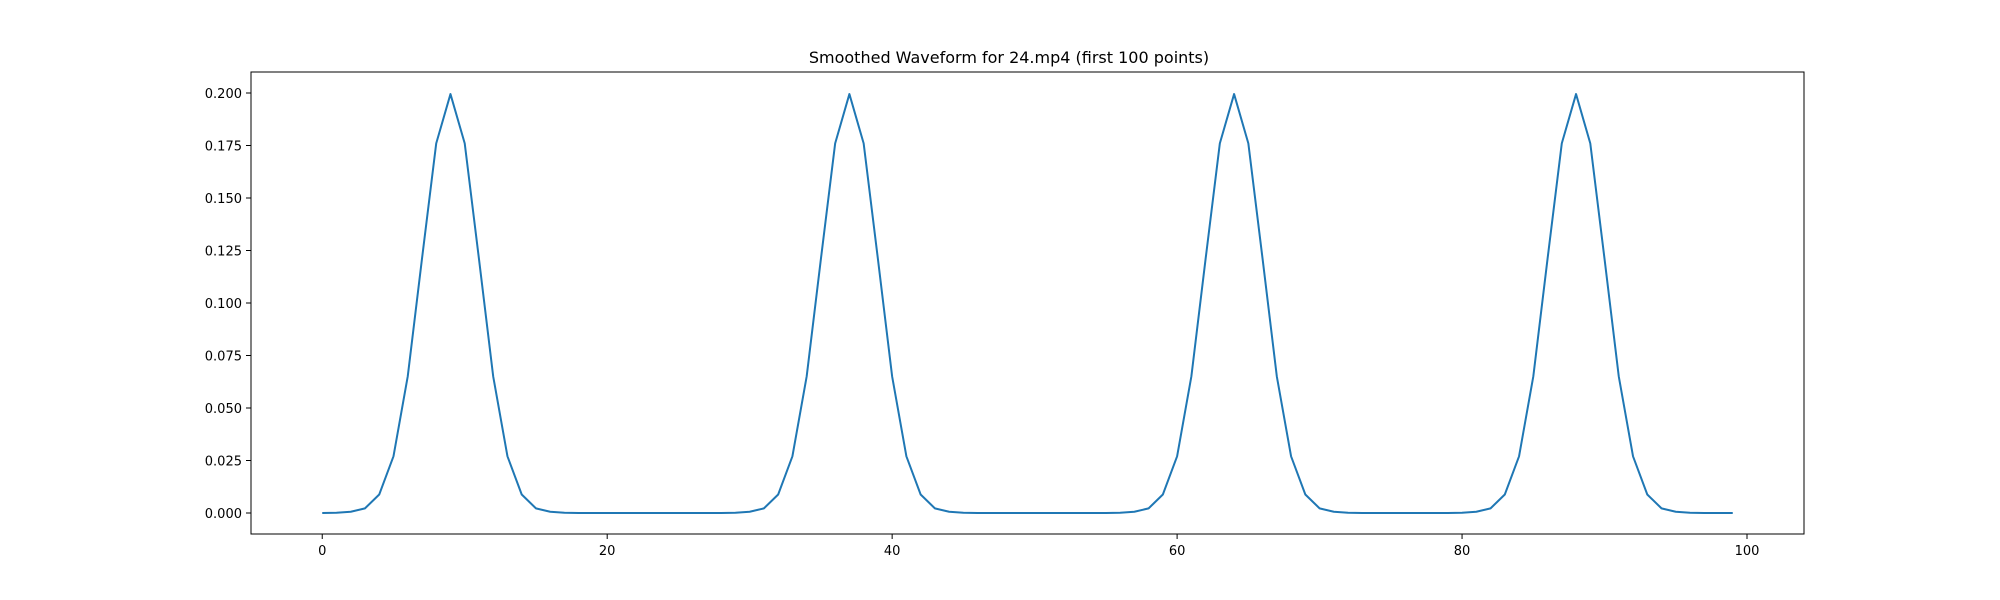 This screenshot has width=2000, height=600. What do you see at coordinates (223, 199) in the screenshot?
I see `y-tick-label: 0.150` at bounding box center [223, 199].